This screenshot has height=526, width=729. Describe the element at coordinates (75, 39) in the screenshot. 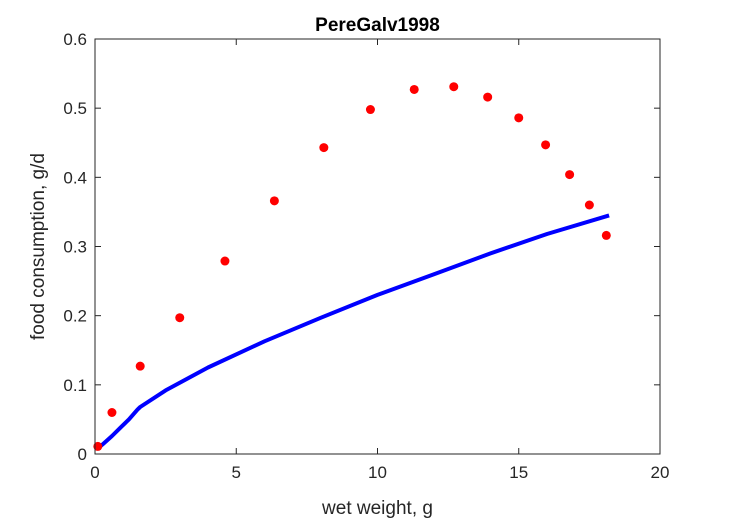

I see `y-tick-label: 0.6` at that location.